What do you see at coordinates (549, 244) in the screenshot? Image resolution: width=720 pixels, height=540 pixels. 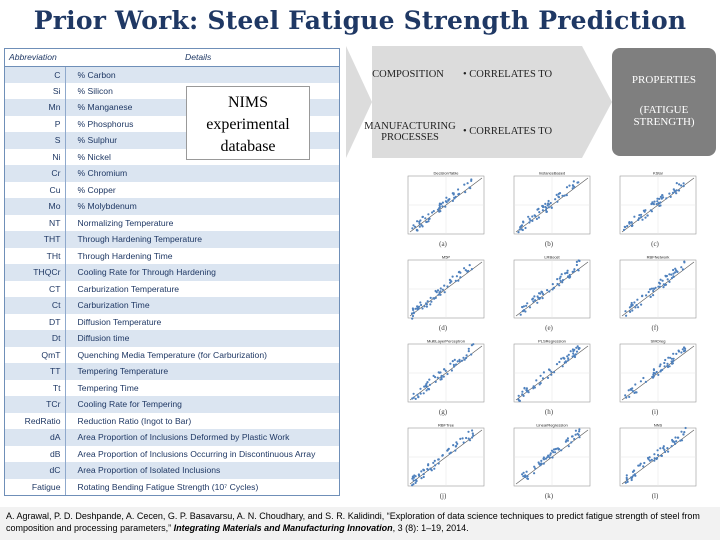 I see `plot-caption: (b)` at bounding box center [549, 244].